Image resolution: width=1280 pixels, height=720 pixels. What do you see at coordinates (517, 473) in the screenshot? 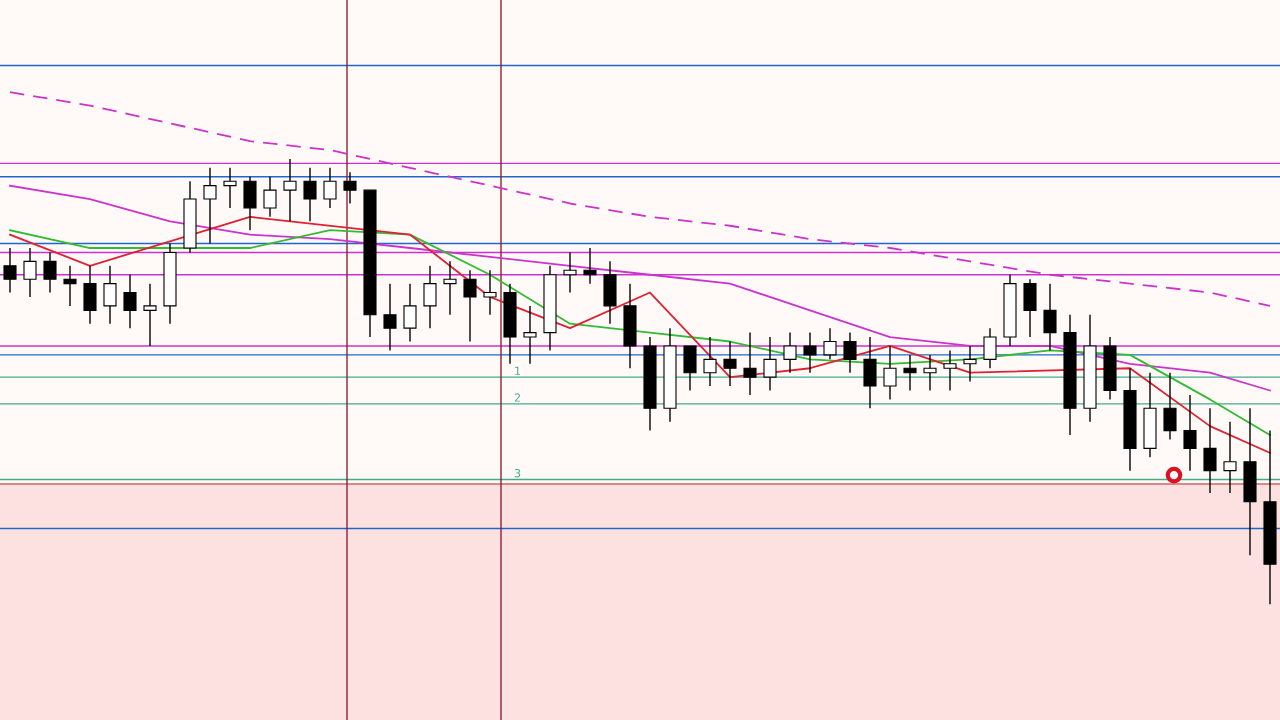
I see `annotation: 3` at bounding box center [517, 473].